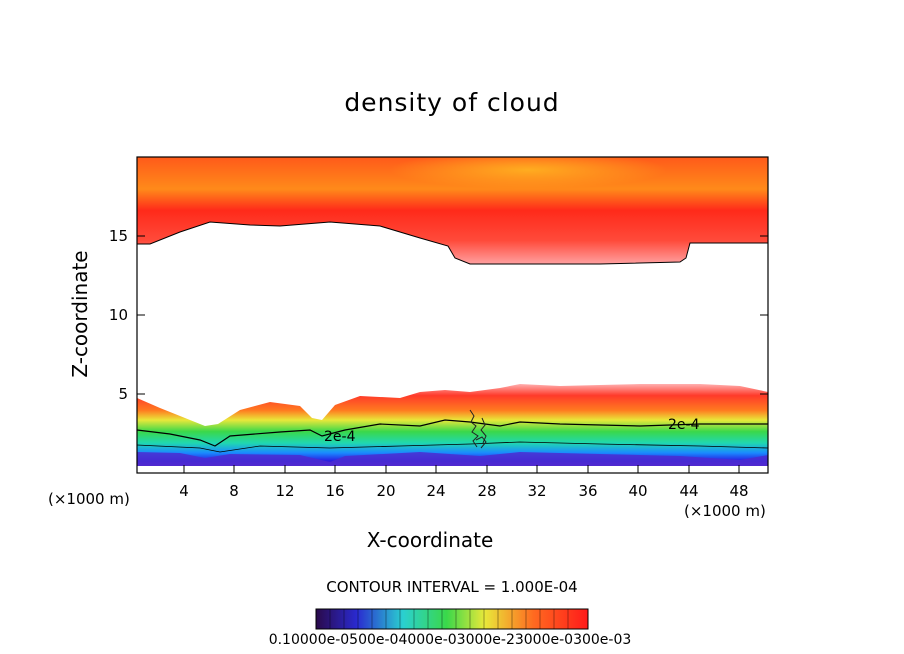 The height and width of the screenshot is (654, 904). I want to click on x-tick-label: 24, so click(436, 491).